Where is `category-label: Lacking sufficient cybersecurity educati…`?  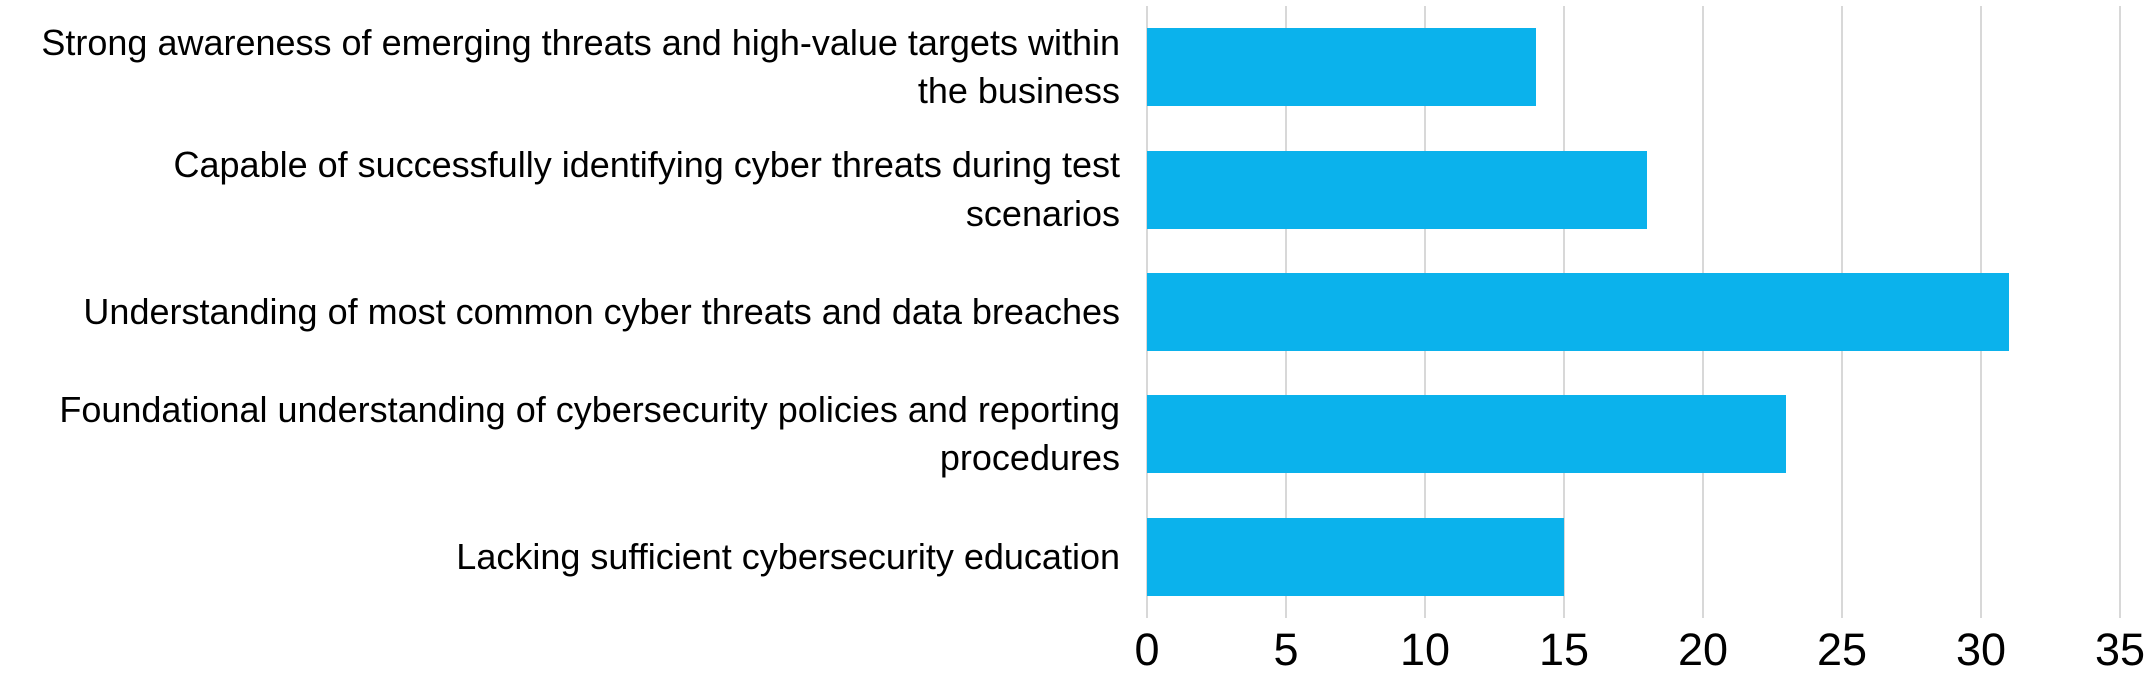
category-label: Lacking sufficient cybersecurity educati… is located at coordinates (788, 556).